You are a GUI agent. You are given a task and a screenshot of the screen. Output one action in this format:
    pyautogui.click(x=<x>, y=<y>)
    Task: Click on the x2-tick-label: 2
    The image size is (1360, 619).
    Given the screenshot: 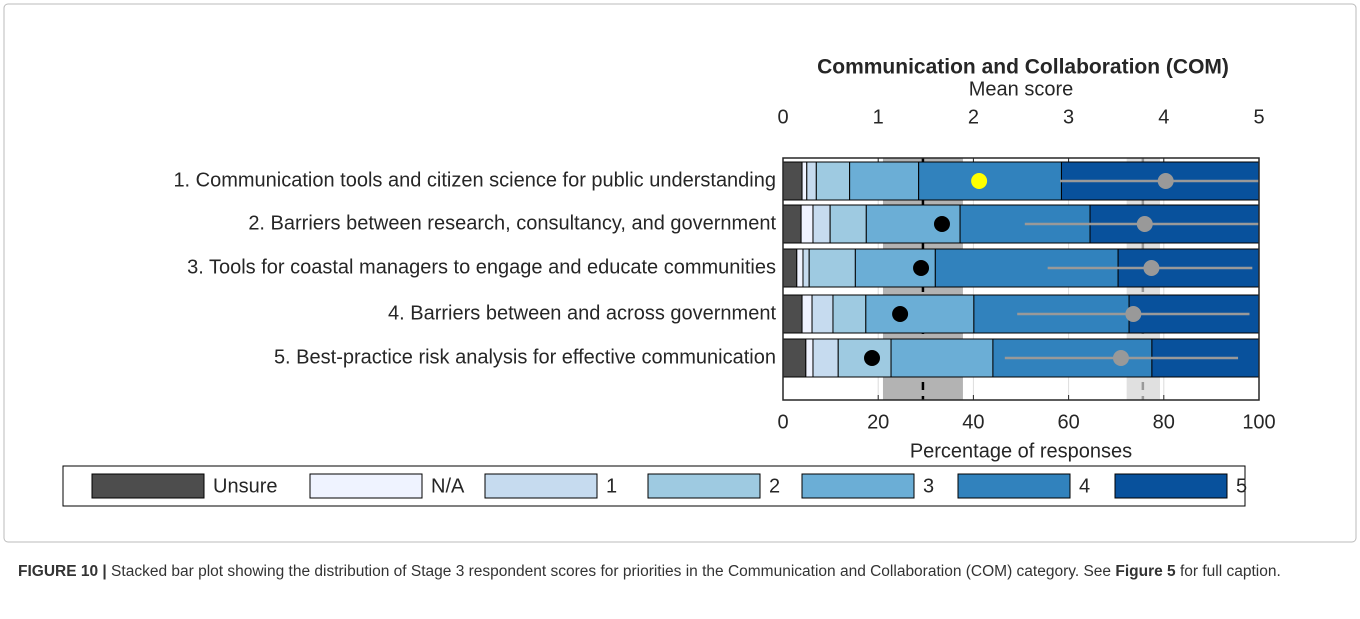 What is the action you would take?
    pyautogui.click(x=973, y=117)
    